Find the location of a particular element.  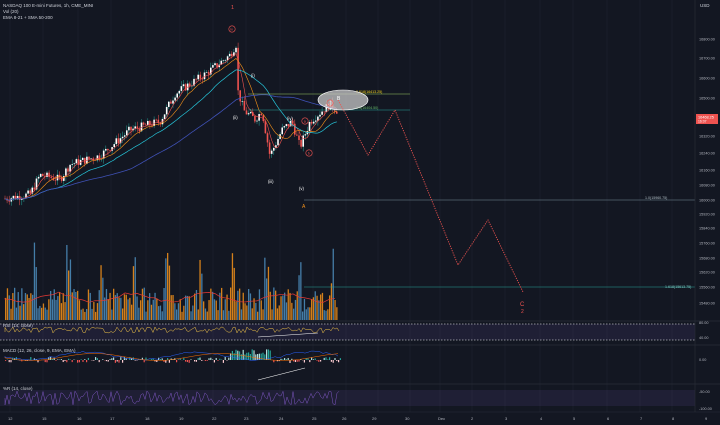

time-axis: 12 15 16 17 18 19 22 23 24 25 26 29 30 Dec 2 3 4 5 6 7 8 9 is located at coordinates (360, 416).